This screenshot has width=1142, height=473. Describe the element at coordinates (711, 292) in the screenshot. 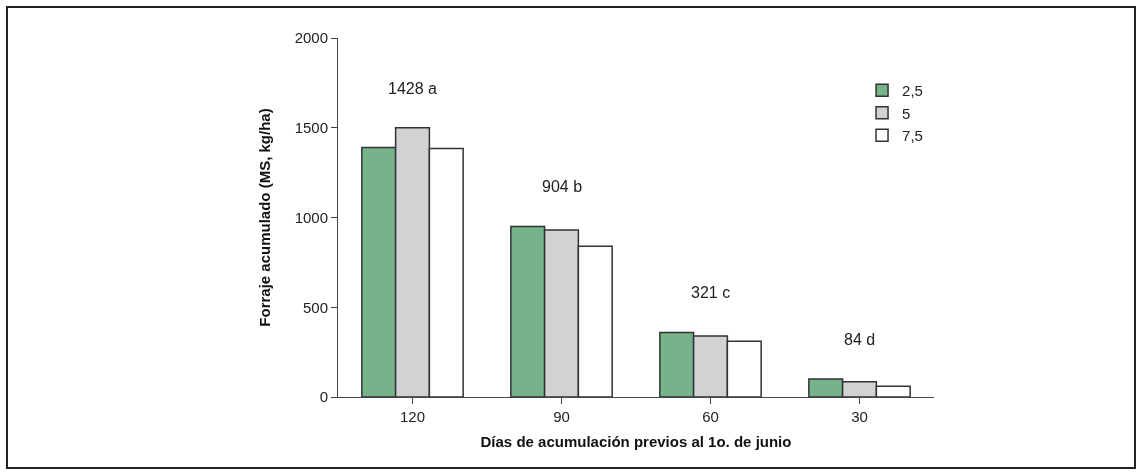

I see `annotation: 321 c` at that location.